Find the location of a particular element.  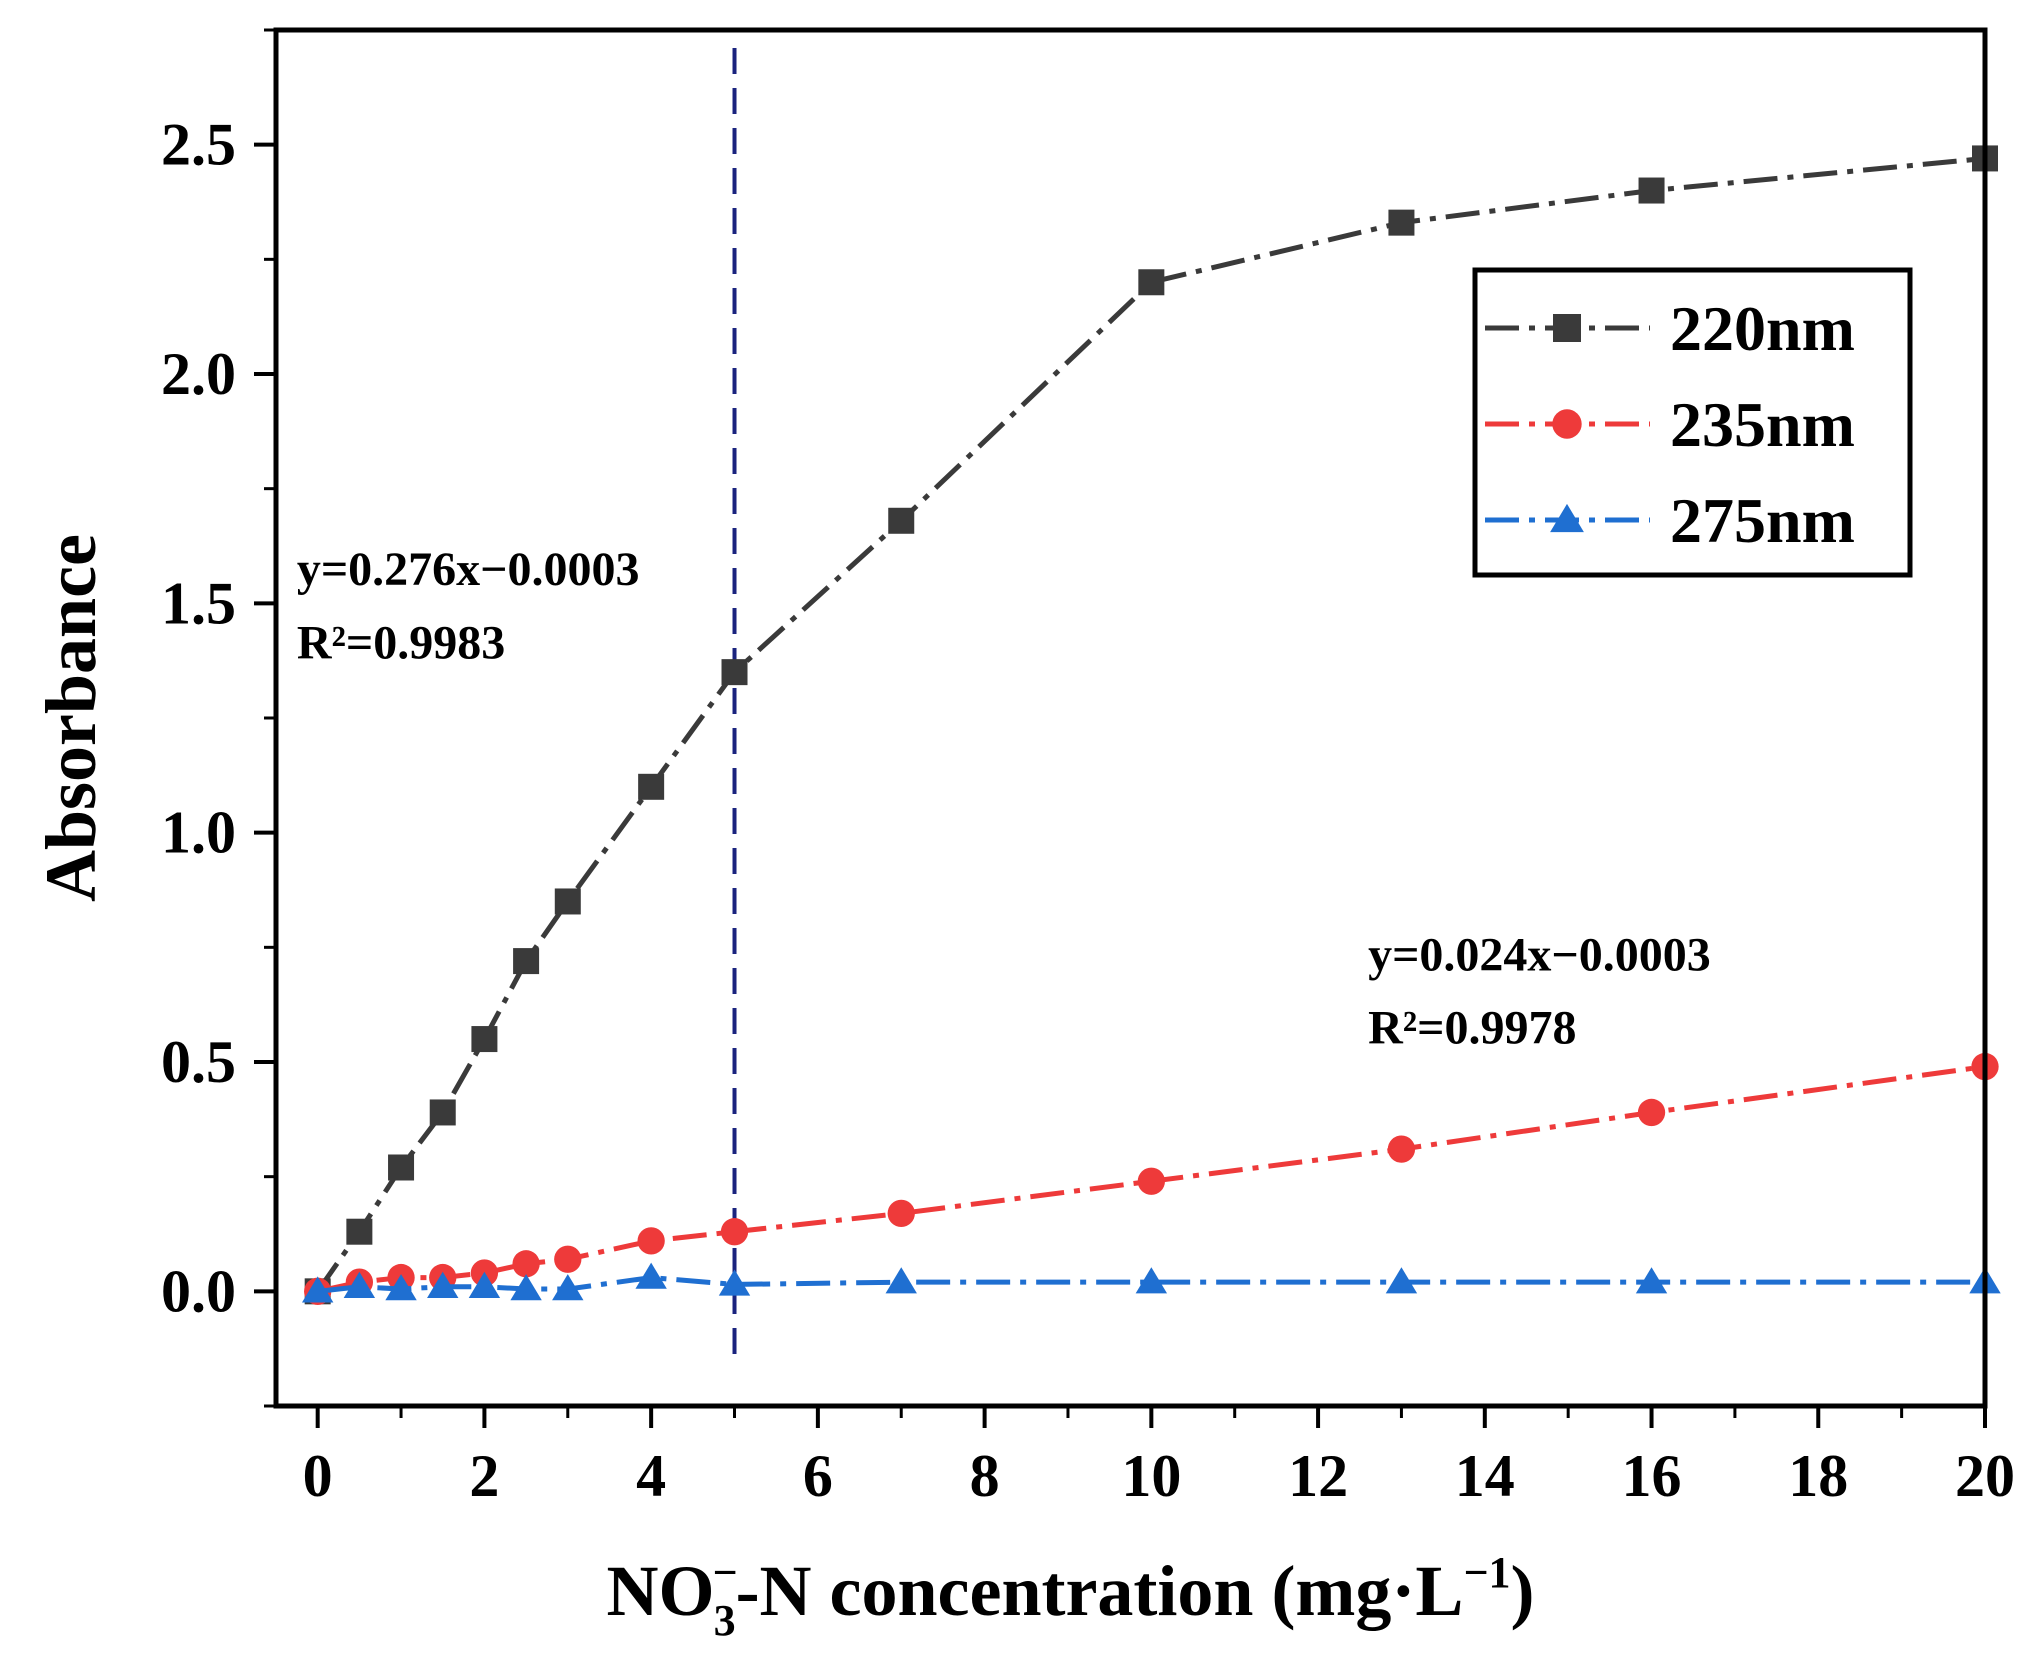

legend: 220nm 235nm 275nm is located at coordinates (1692, 422).